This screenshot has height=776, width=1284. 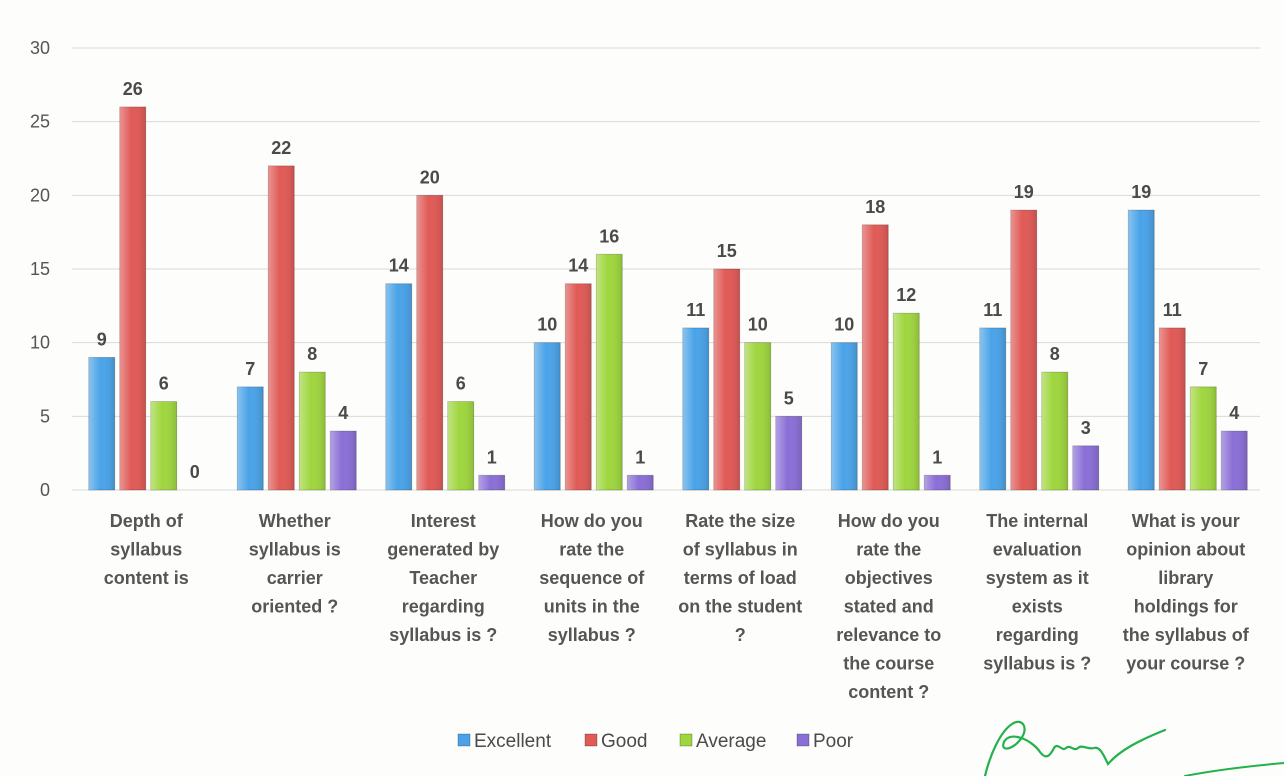 I want to click on legend: Excellent Good Average Poor, so click(x=655, y=741).